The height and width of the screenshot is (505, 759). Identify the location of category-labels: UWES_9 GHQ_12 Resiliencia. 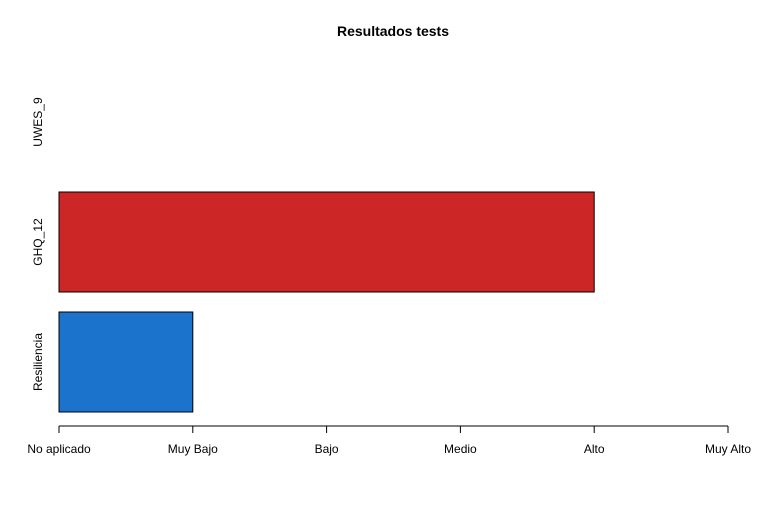
(38, 244).